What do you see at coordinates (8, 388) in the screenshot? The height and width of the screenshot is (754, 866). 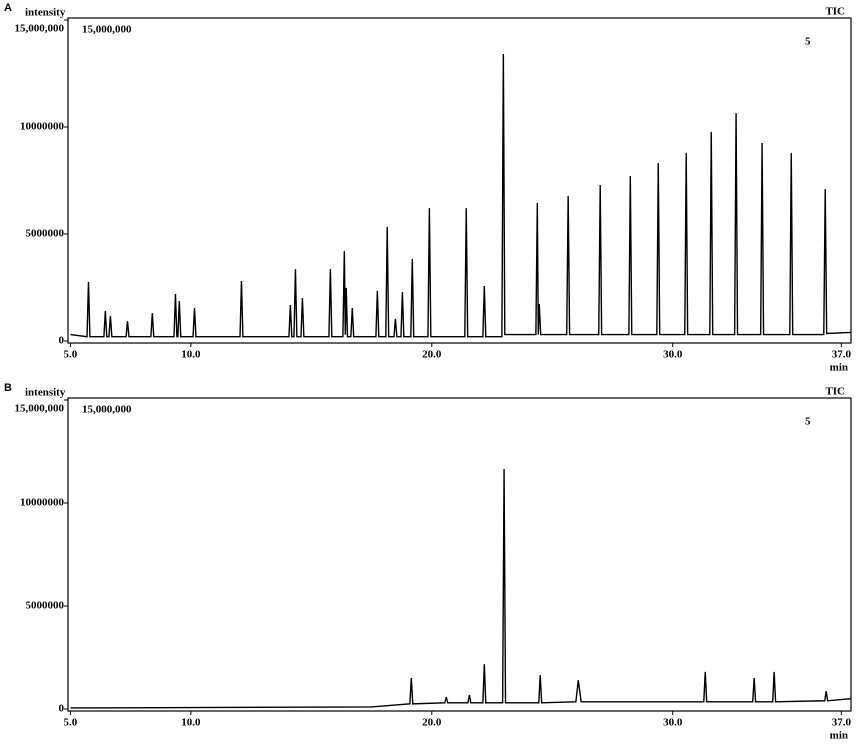 I see `panel-label: B` at bounding box center [8, 388].